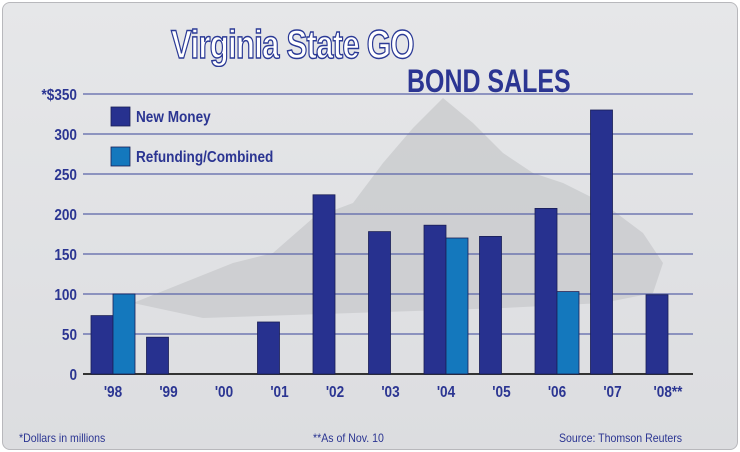 Image resolution: width=740 pixels, height=452 pixels. Describe the element at coordinates (335, 392) in the screenshot. I see `x-tick-label: '02` at that location.